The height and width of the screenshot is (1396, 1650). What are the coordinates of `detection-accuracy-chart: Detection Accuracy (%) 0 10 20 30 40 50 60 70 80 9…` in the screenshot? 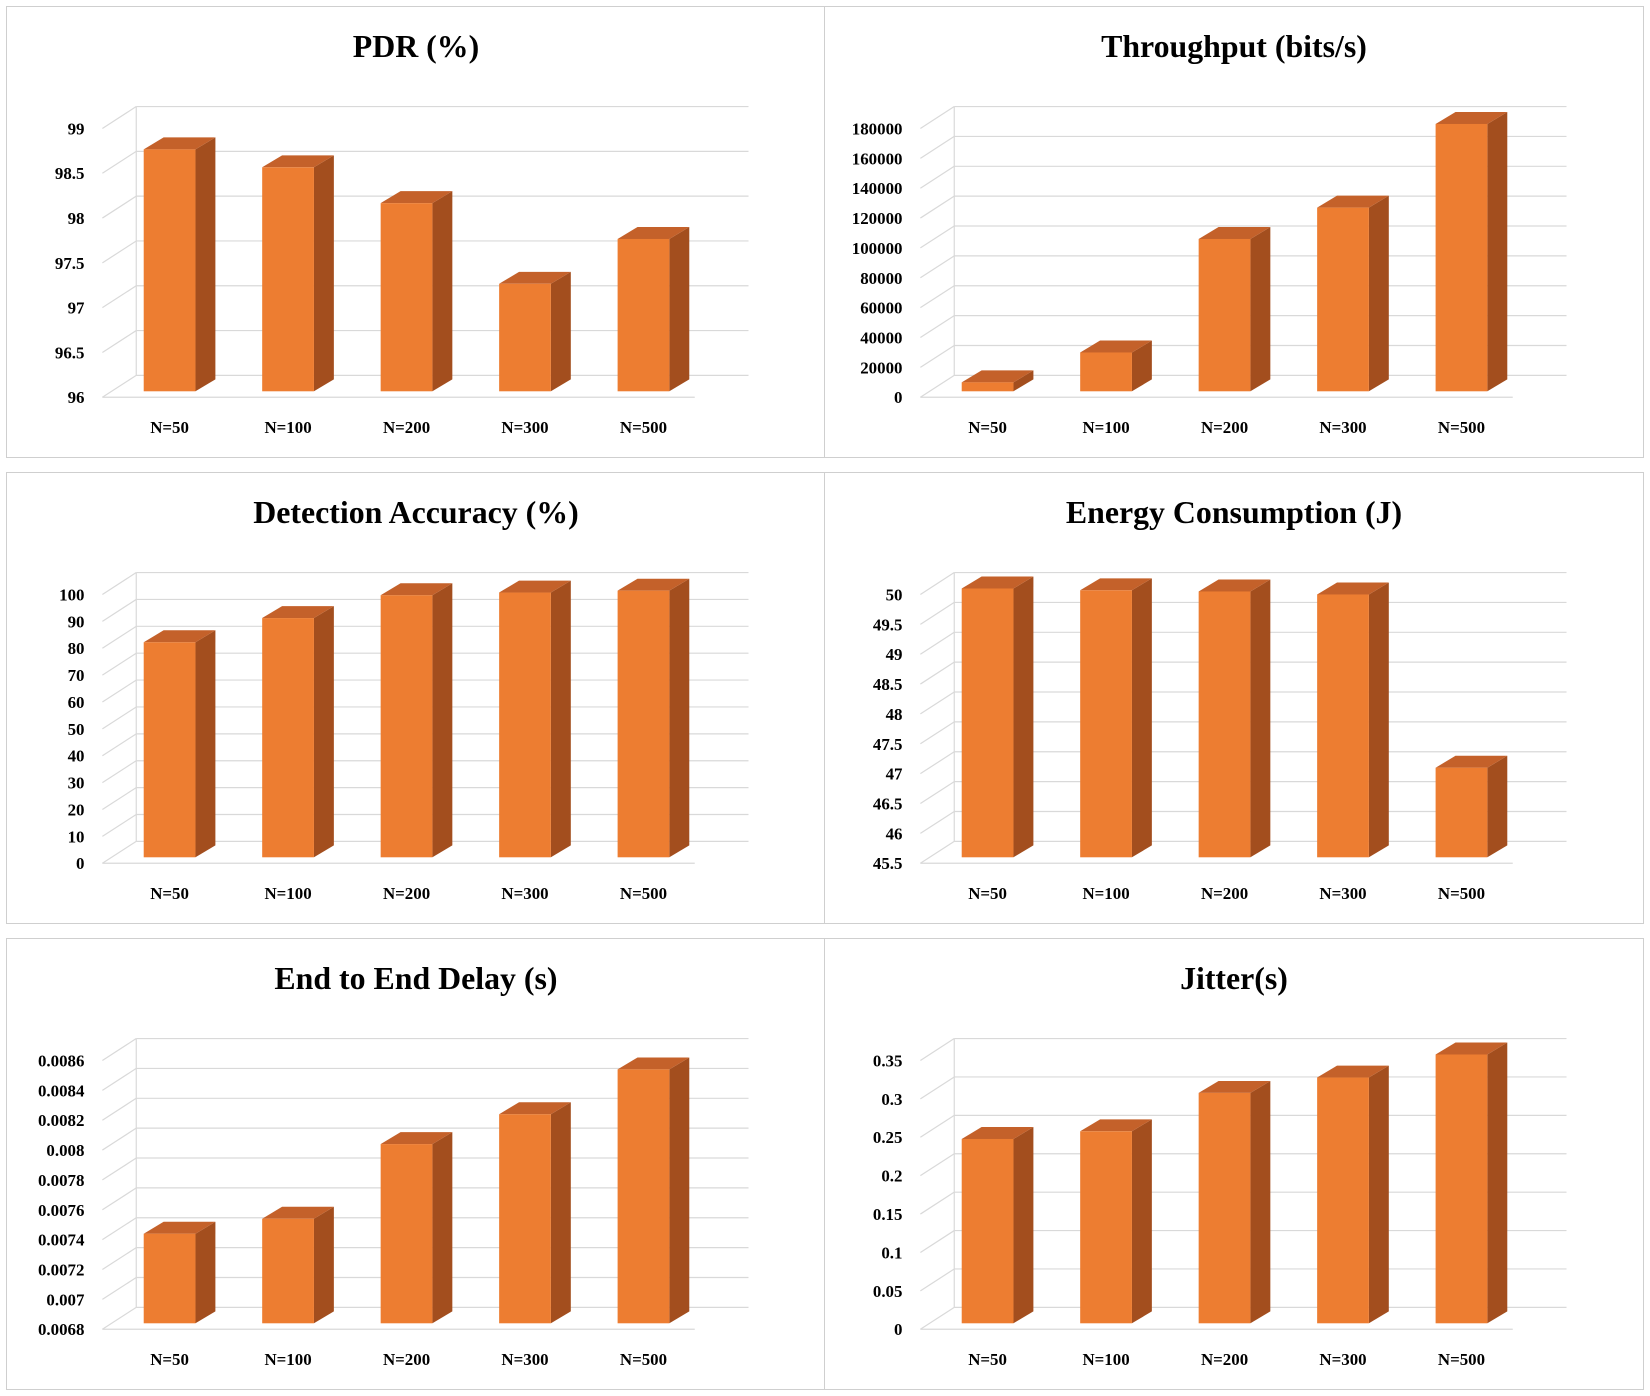 It's located at (404, 699).